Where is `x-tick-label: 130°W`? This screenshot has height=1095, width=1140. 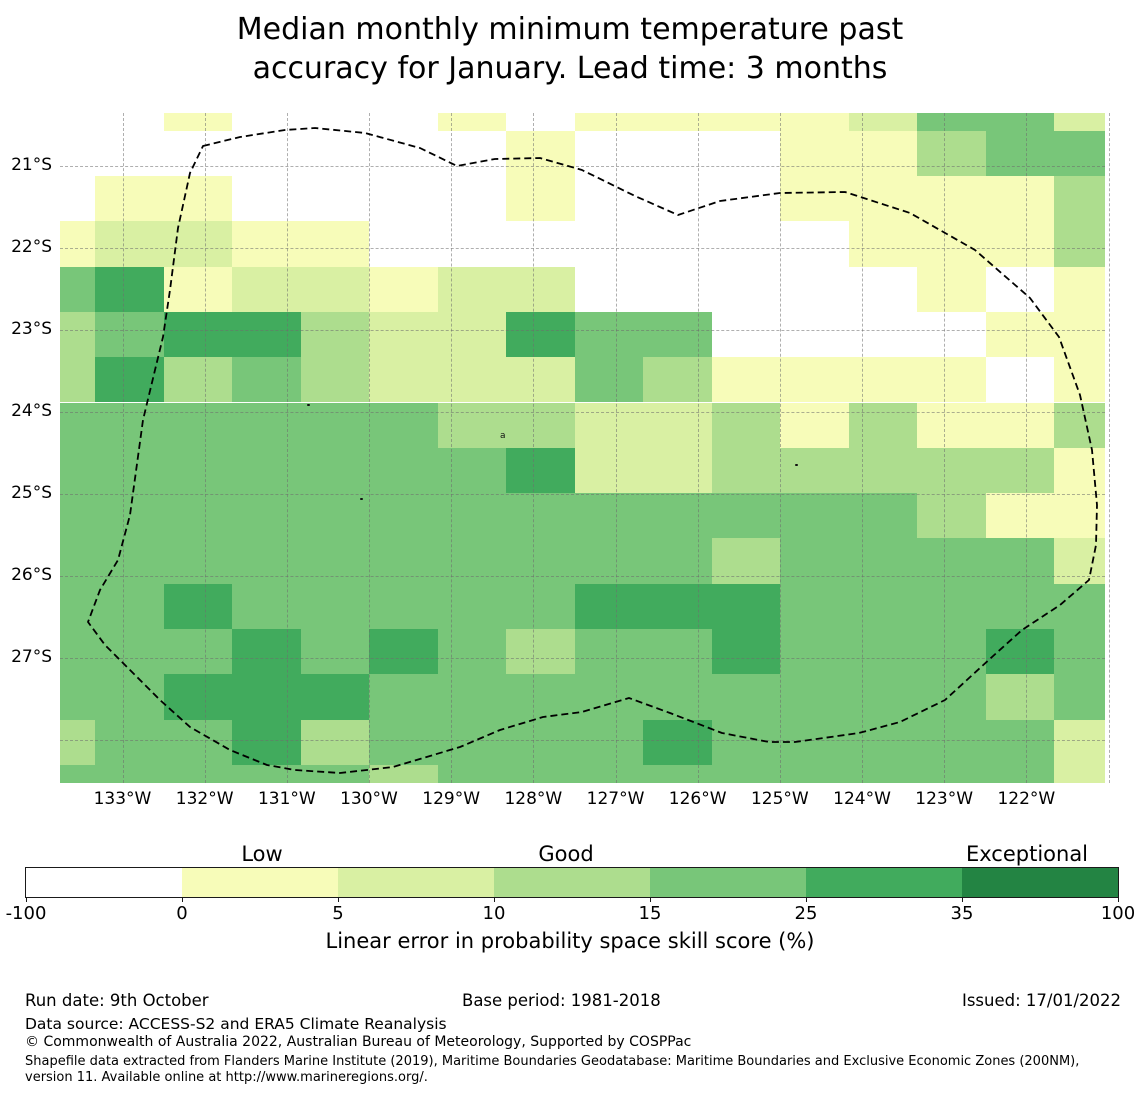 x-tick-label: 130°W is located at coordinates (369, 799).